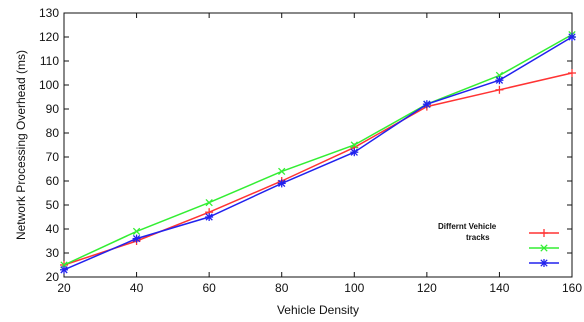 The height and width of the screenshot is (322, 584). What do you see at coordinates (498, 244) in the screenshot?
I see `legend: Differnt Vehicle tracks` at bounding box center [498, 244].